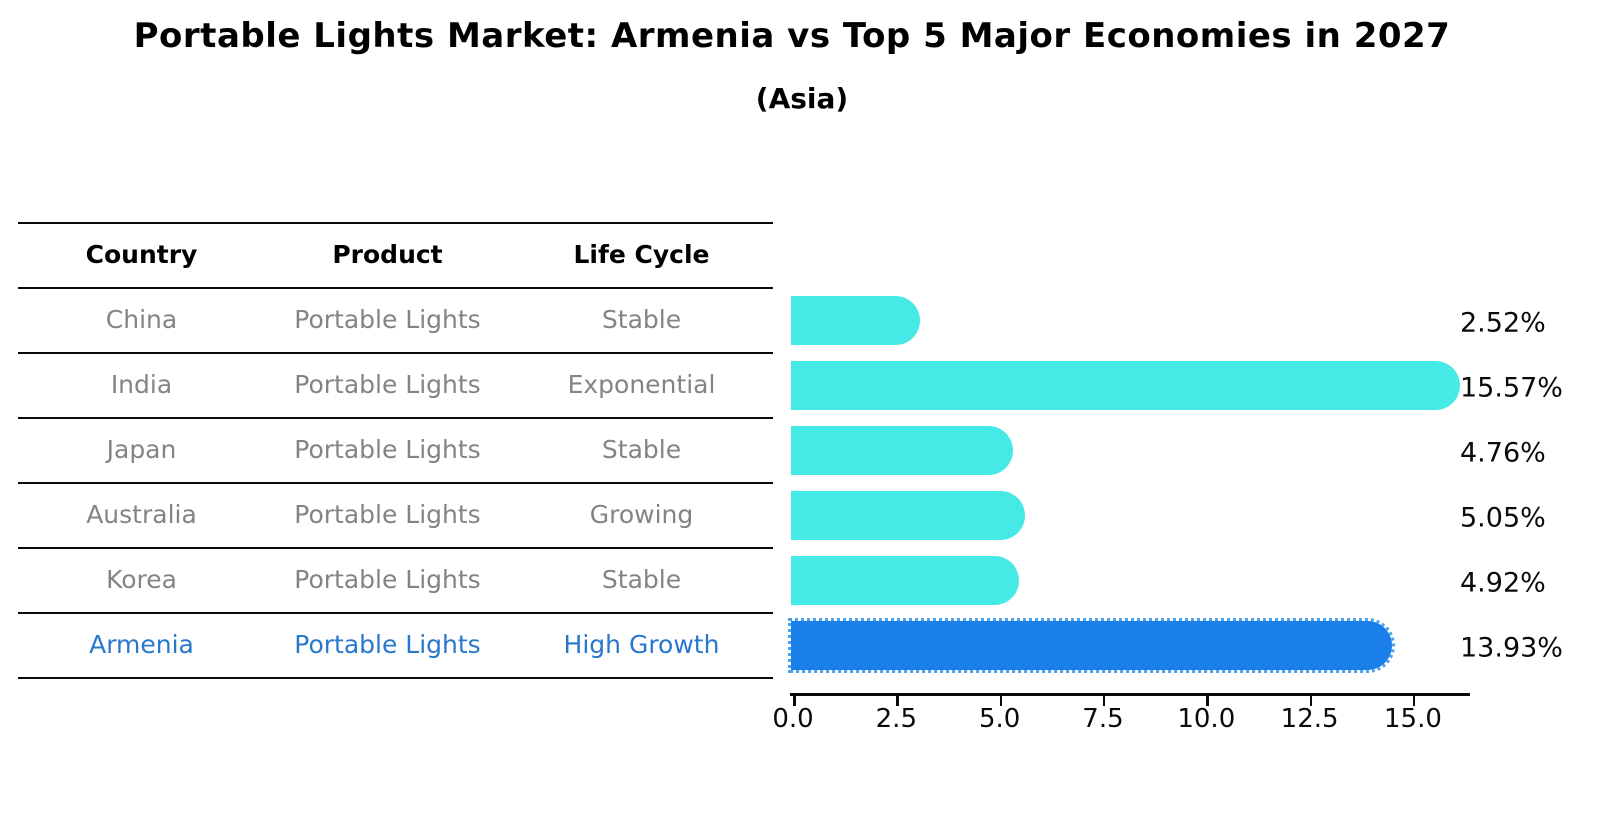 The width and height of the screenshot is (1604, 823). What do you see at coordinates (1412, 719) in the screenshot?
I see `x-tick-label: 15.0` at bounding box center [1412, 719].